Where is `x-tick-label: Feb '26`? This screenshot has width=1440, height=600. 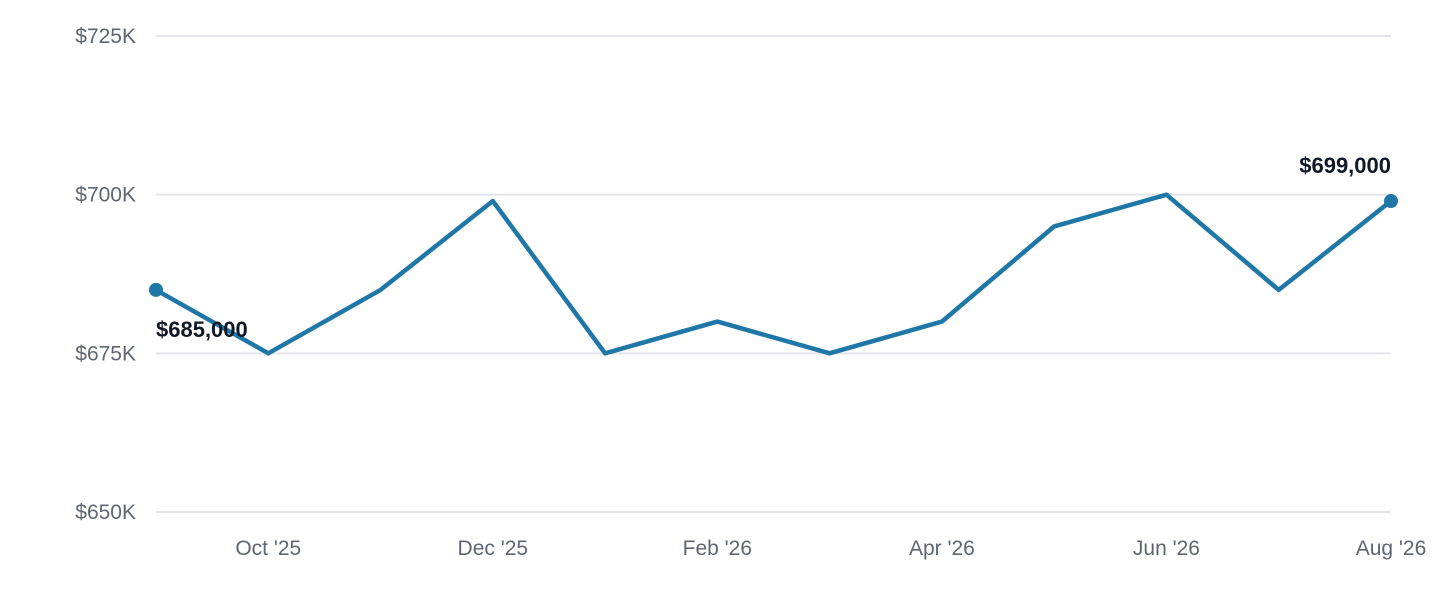 x-tick-label: Feb '26 is located at coordinates (717, 548).